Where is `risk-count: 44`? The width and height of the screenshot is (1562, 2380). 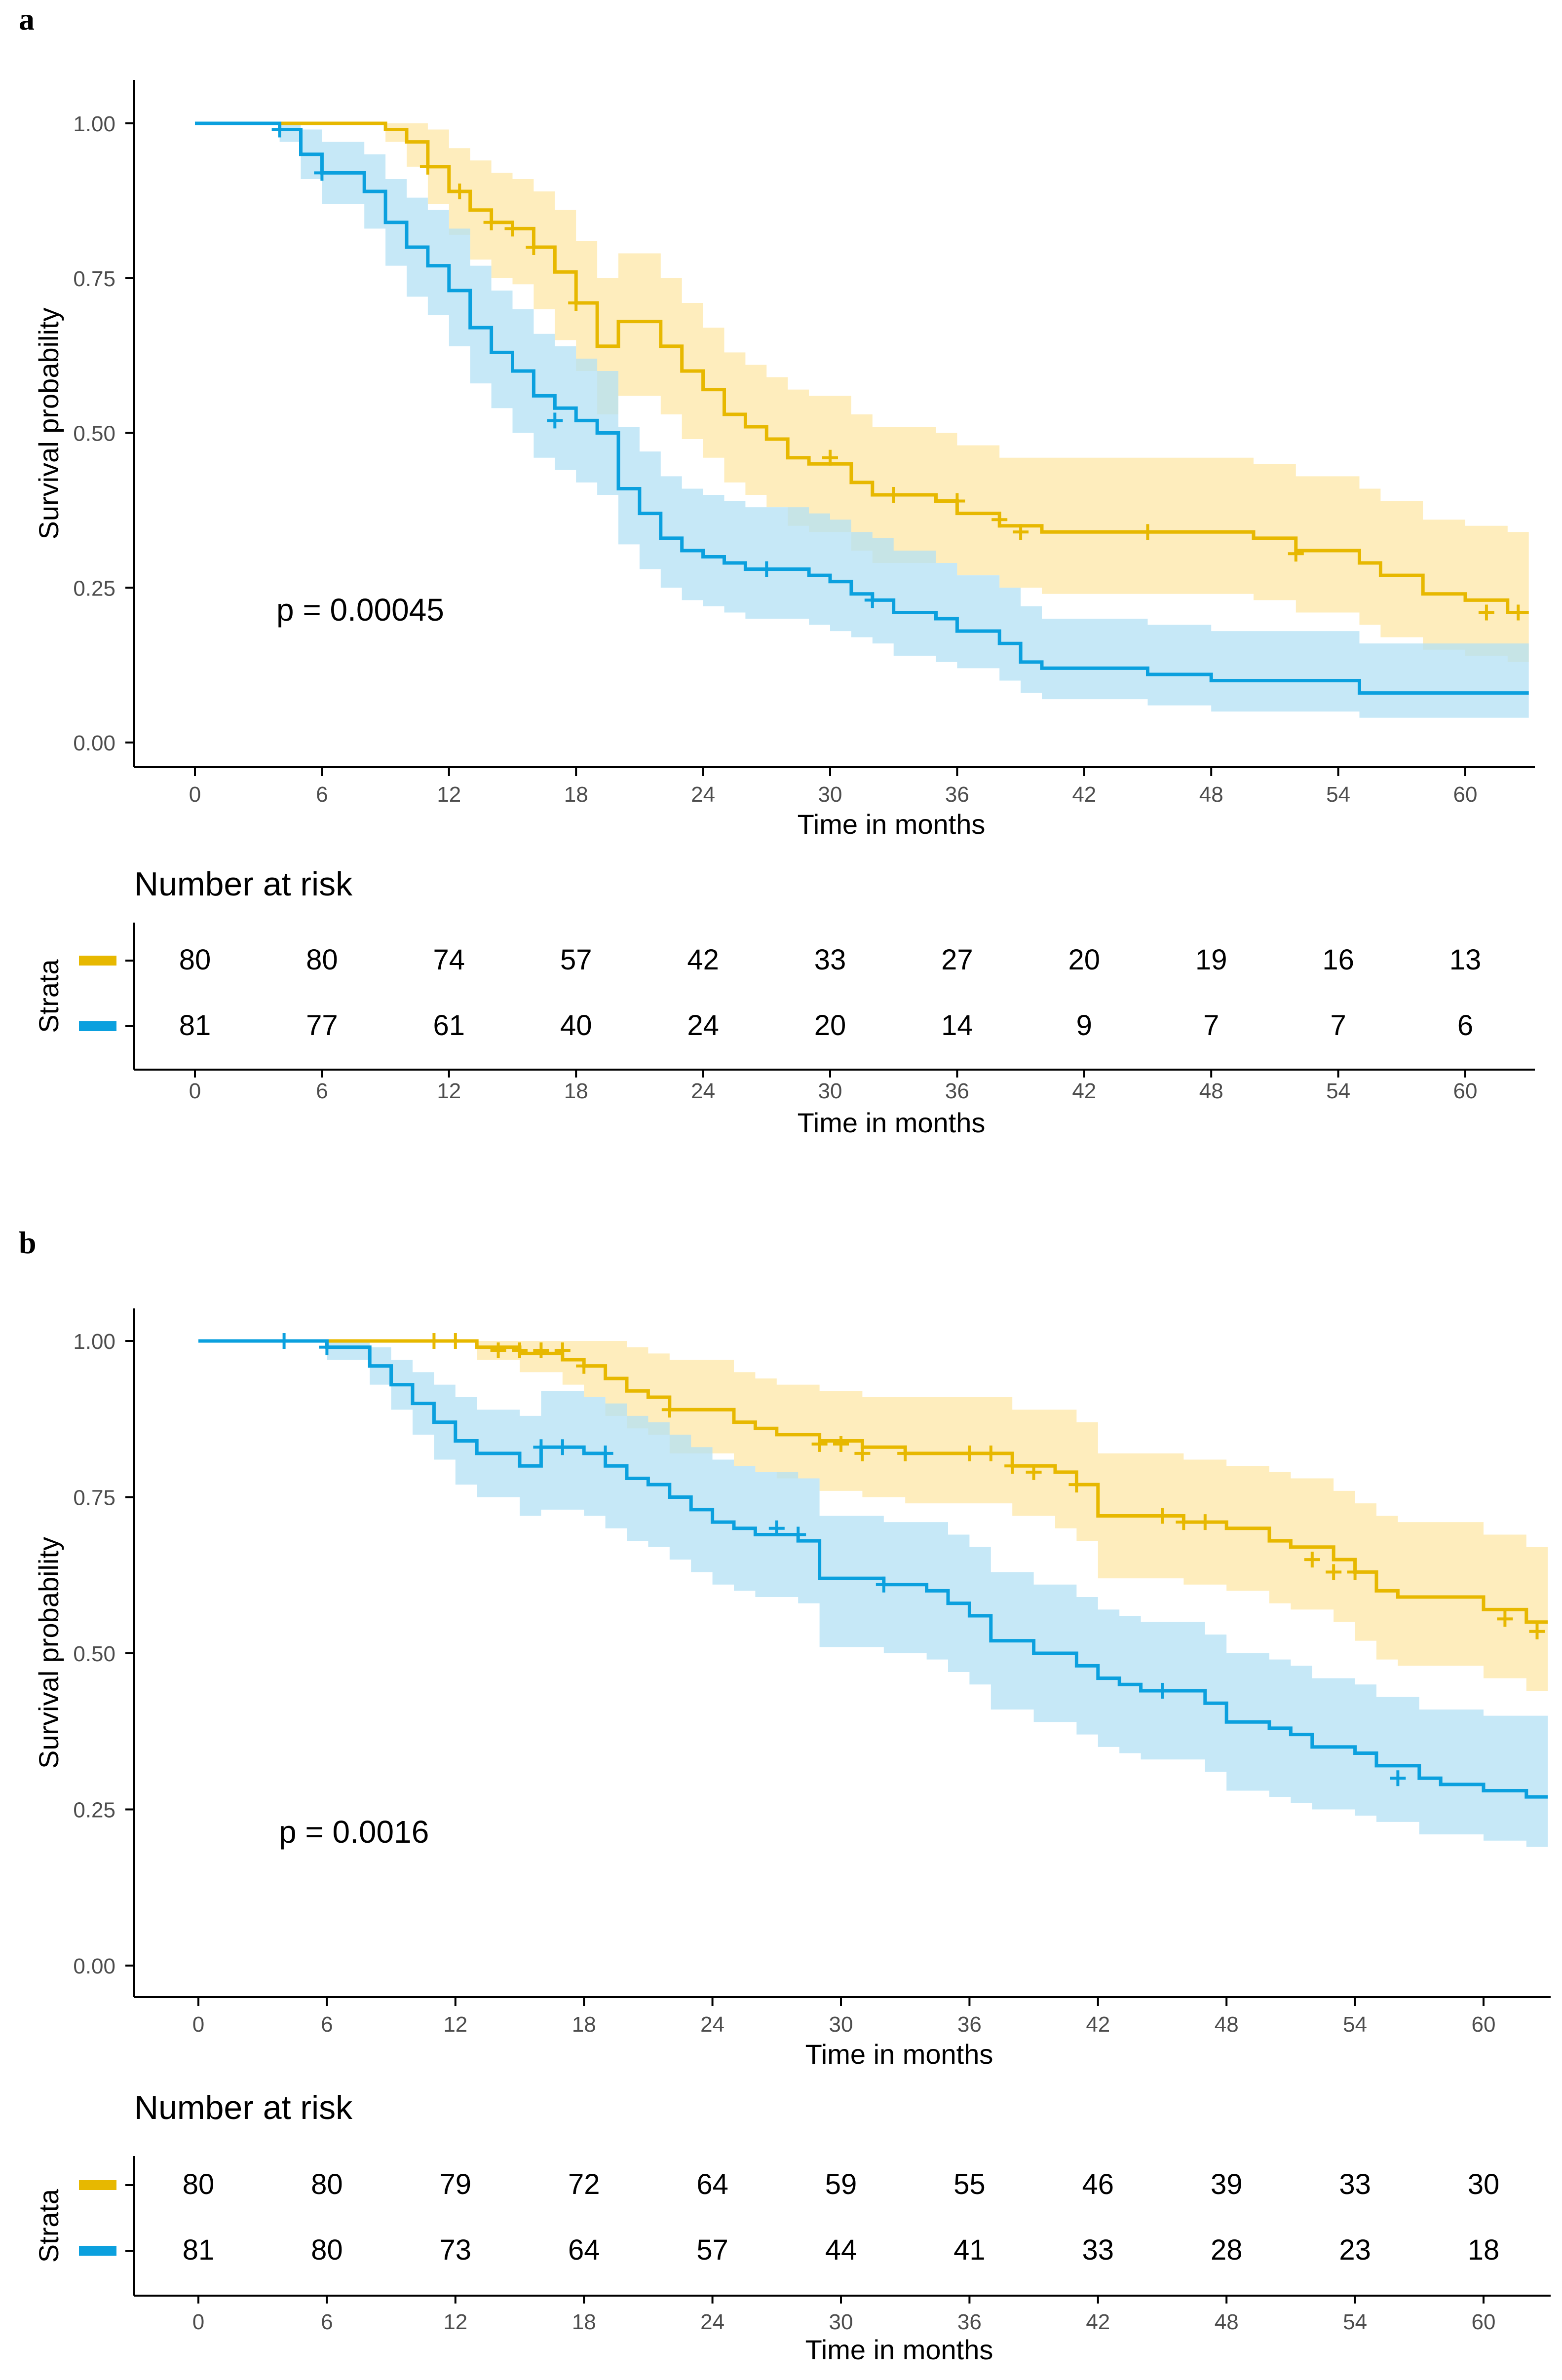
risk-count: 44 is located at coordinates (841, 2250).